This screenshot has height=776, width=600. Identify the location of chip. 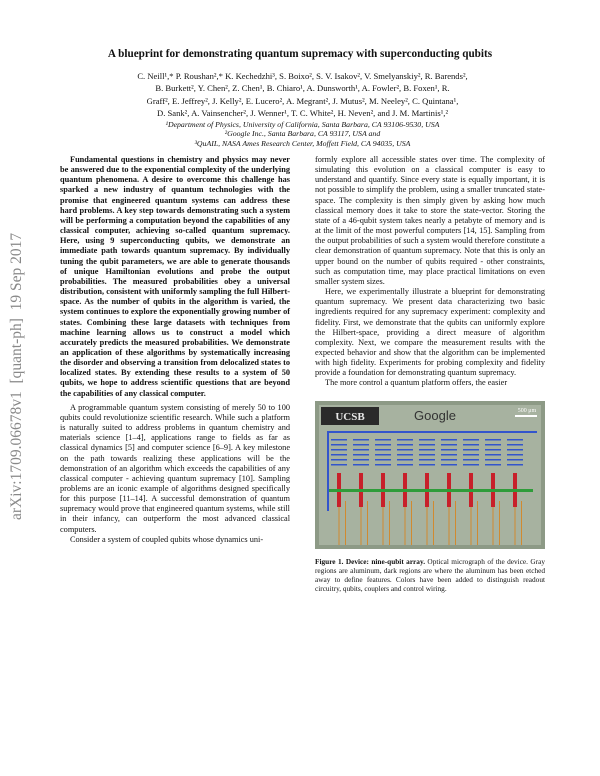
(430, 474).